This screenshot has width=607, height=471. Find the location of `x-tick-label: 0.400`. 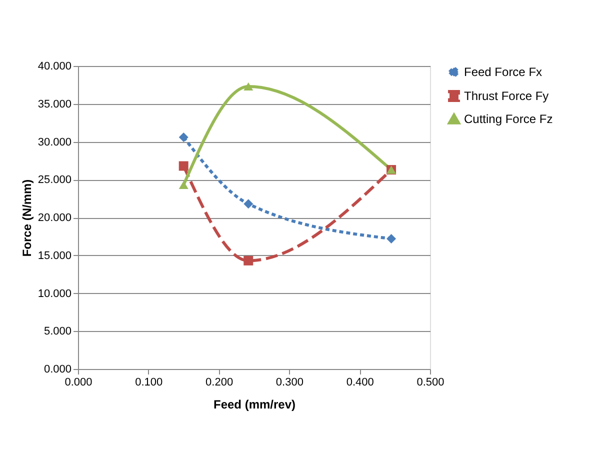

x-tick-label: 0.400 is located at coordinates (360, 382).